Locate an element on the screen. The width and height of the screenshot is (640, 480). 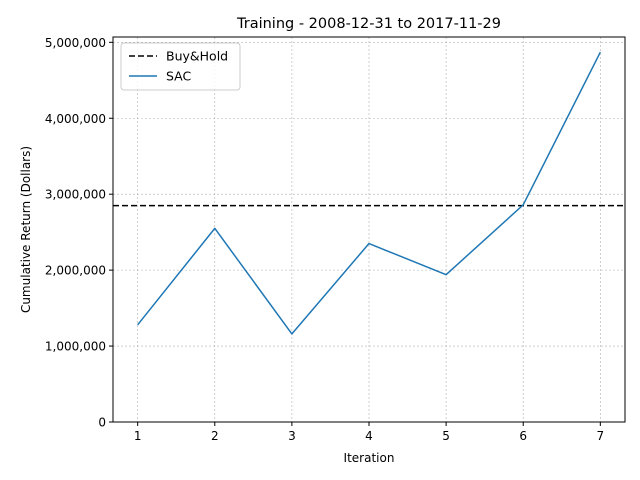
legend: Buy&Hold SAC is located at coordinates (180, 66).